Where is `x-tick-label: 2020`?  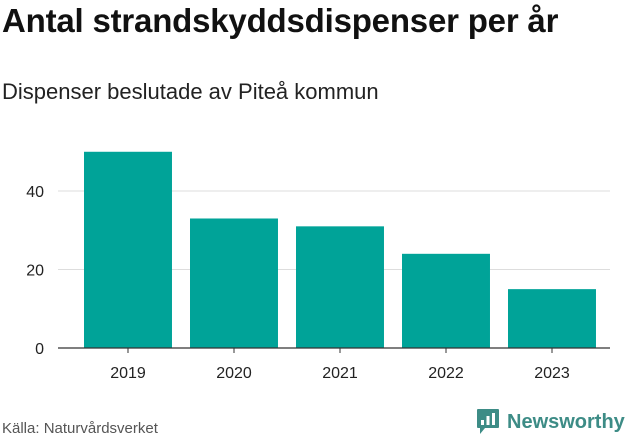 x-tick-label: 2020 is located at coordinates (234, 373).